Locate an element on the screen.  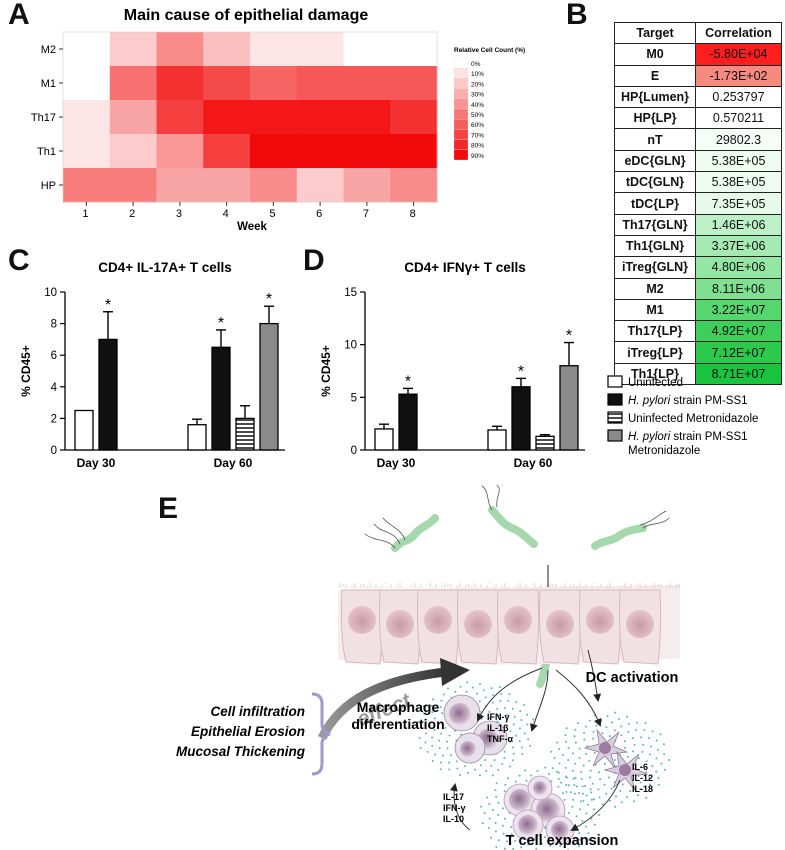
table-cell-target: Th17{GLN} is located at coordinates (655, 224).